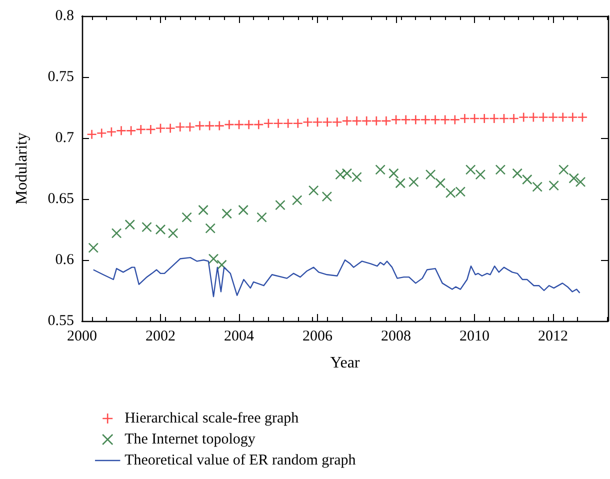 This screenshot has width=610, height=479. I want to click on x-tick-label: 2012, so click(553, 336).